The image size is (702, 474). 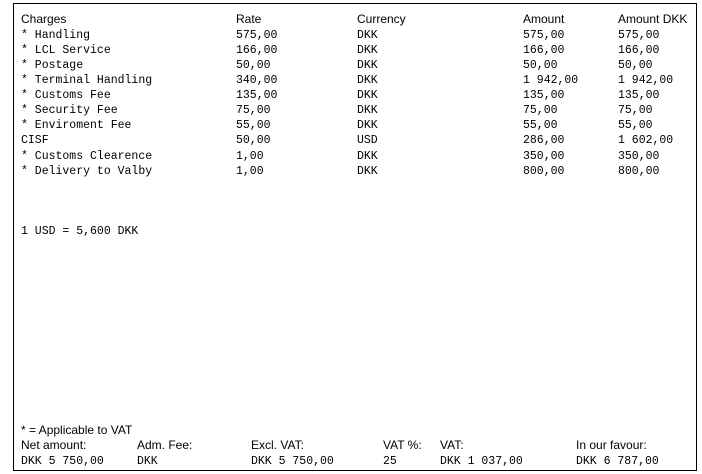 What do you see at coordinates (56, 35) in the screenshot?
I see `cell-charge: * Handling` at bounding box center [56, 35].